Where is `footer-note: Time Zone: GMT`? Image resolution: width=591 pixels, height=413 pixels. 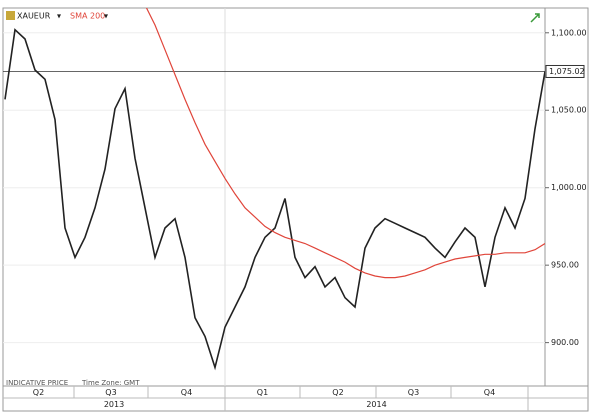
footer-note: Time Zone: GMT is located at coordinates (110, 383).